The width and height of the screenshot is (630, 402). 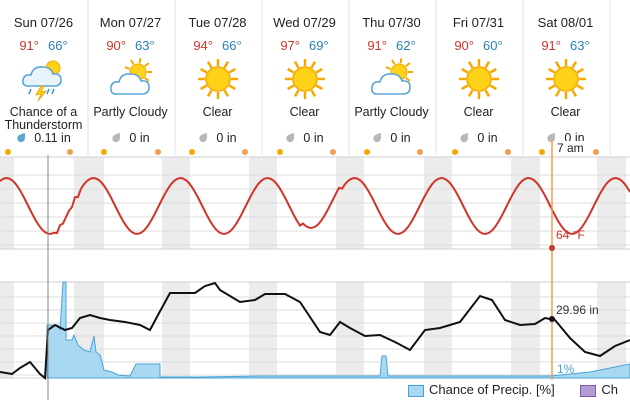 I want to click on chart-legend: Chance of Precip. [%] Ch, so click(x=513, y=389).